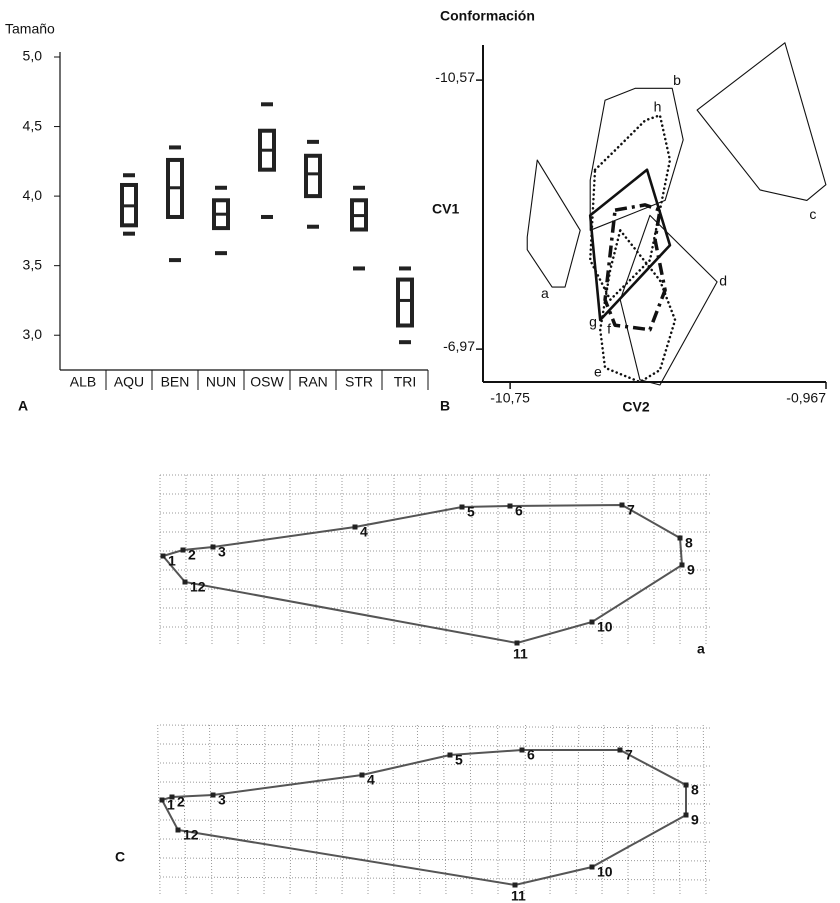 The height and width of the screenshot is (903, 840). Describe the element at coordinates (33, 264) in the screenshot. I see `y-tick-label: 3,5` at that location.